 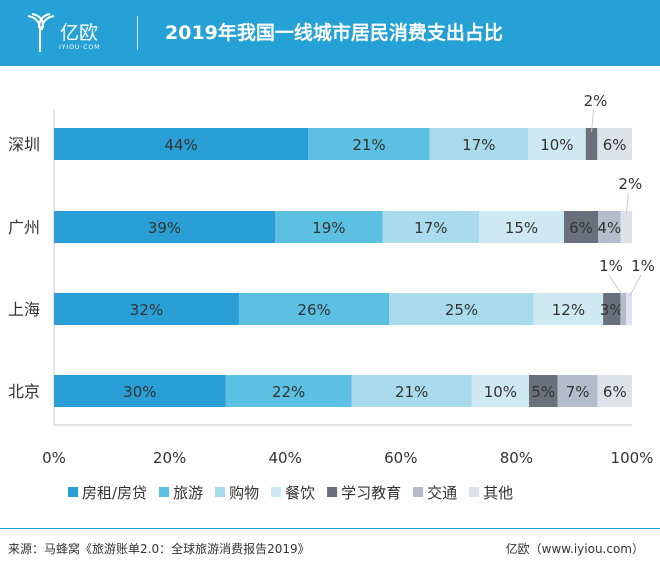 I want to click on data-label: 5%, so click(x=543, y=392).